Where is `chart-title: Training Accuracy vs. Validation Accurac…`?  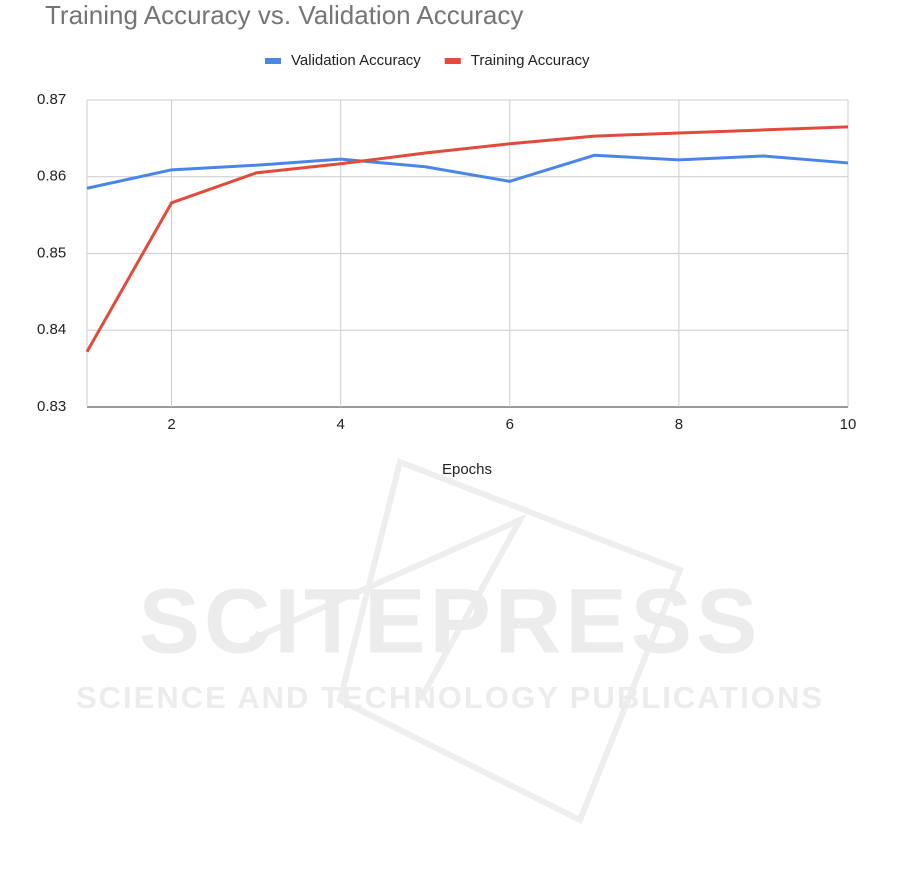
chart-title: Training Accuracy vs. Validation Accurac… is located at coordinates (284, 15).